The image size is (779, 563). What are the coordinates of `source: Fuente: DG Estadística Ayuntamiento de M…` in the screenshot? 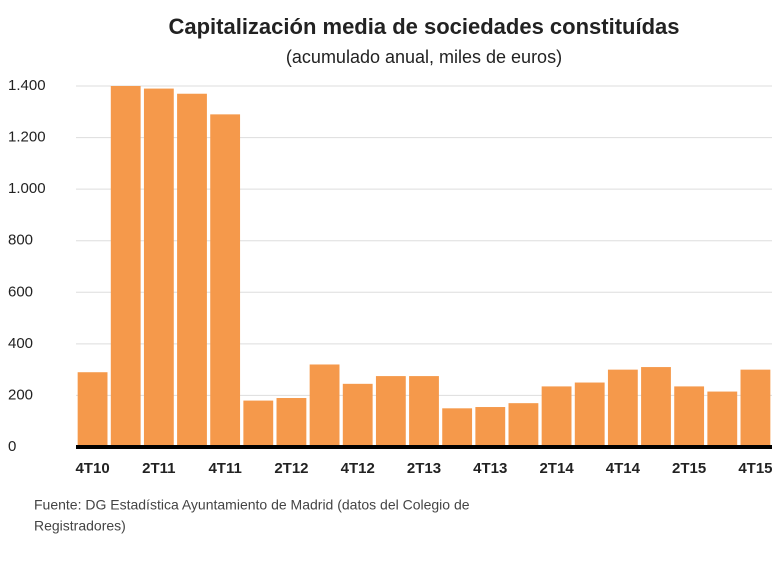 It's located at (252, 505).